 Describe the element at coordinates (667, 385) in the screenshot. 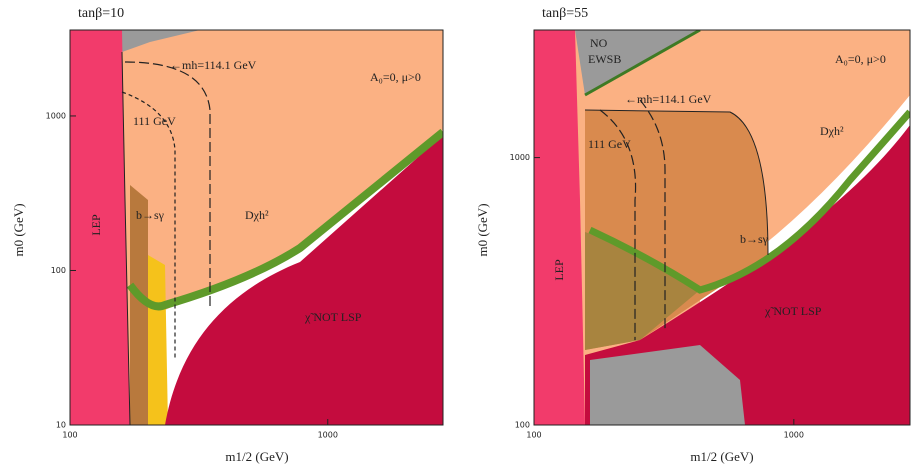

I see `gray-region` at that location.